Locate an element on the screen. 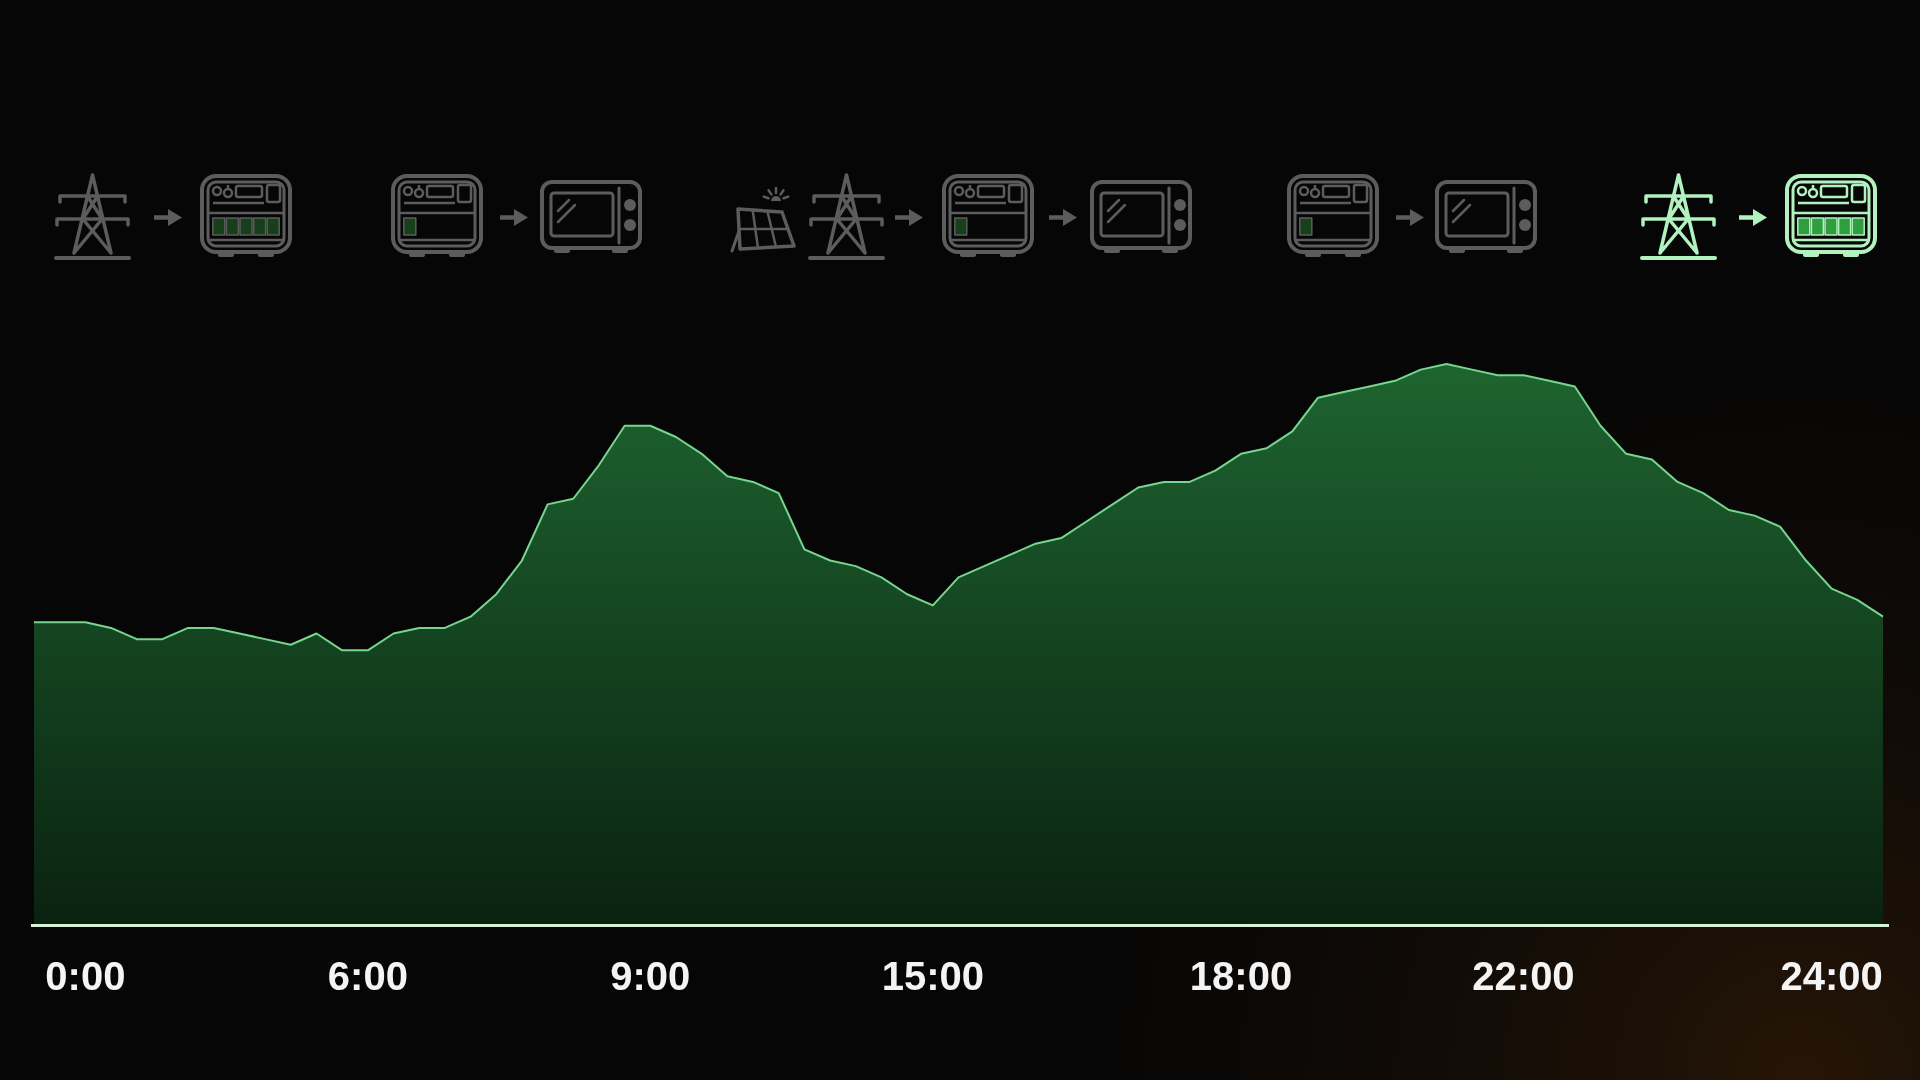 This screenshot has width=1920, height=1080. x-tick-label: 18:00 is located at coordinates (1241, 976).